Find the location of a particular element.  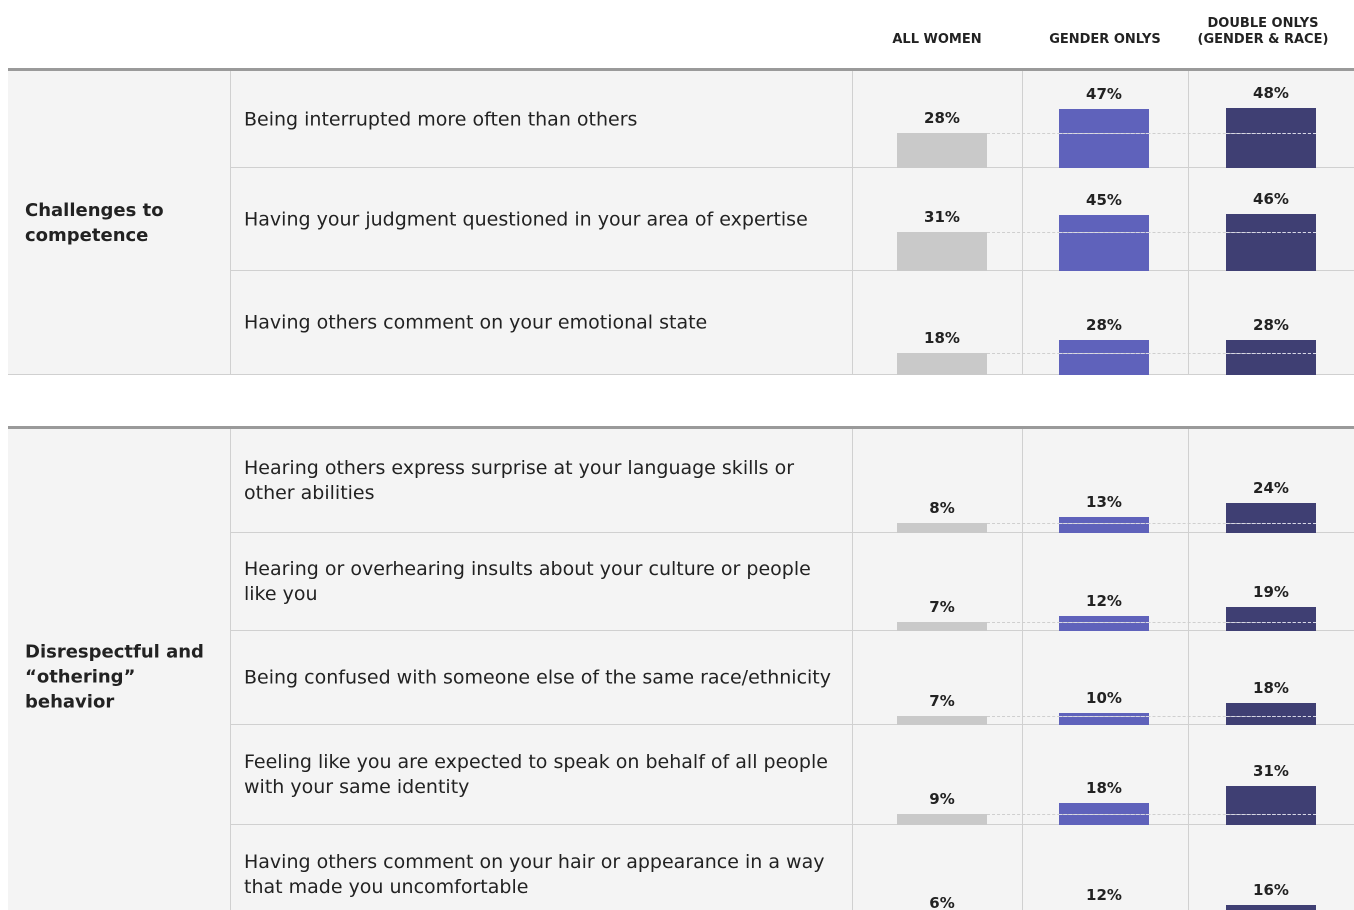

value-label: 6% is located at coordinates (942, 901).